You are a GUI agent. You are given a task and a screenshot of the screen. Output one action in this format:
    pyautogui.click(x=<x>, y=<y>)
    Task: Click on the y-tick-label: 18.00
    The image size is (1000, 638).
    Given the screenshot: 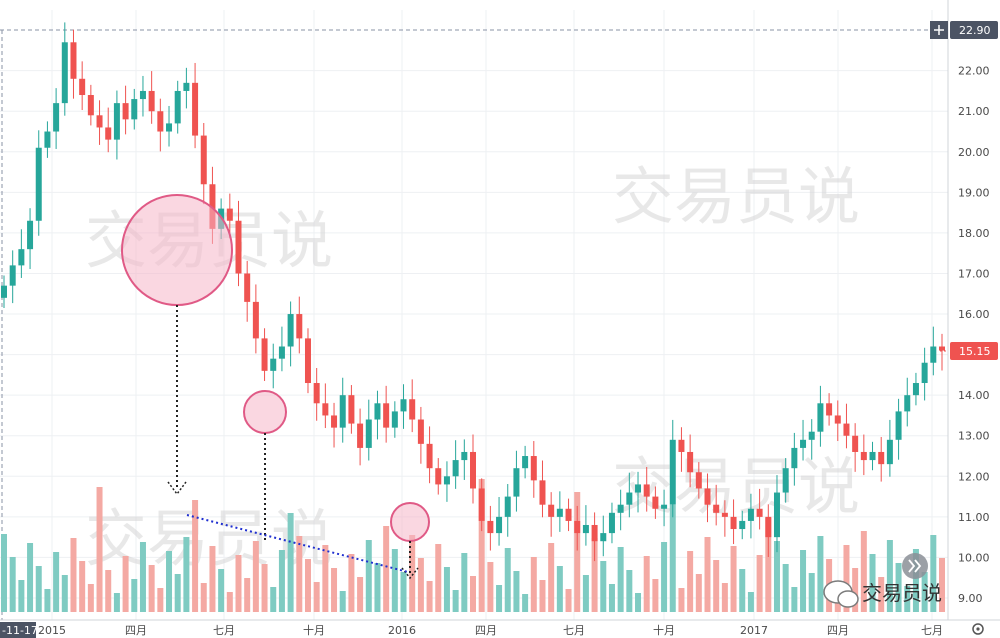 What is the action you would take?
    pyautogui.click(x=974, y=233)
    